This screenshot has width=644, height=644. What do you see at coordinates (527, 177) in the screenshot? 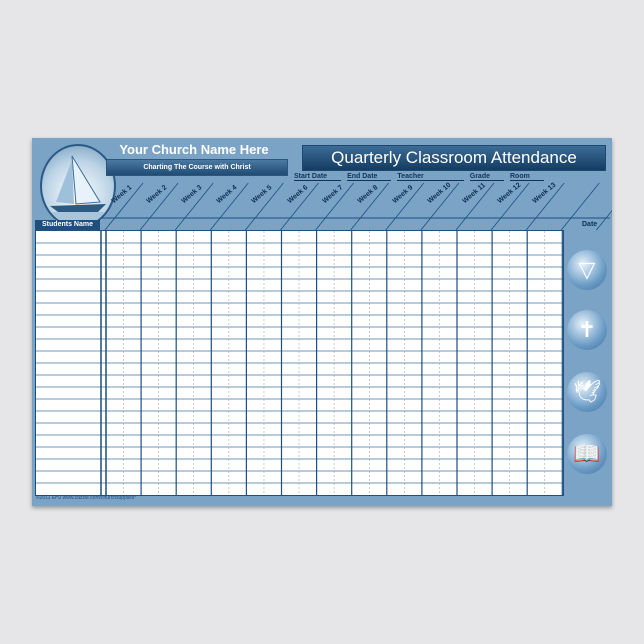
I see `room-field: Room` at bounding box center [527, 177].